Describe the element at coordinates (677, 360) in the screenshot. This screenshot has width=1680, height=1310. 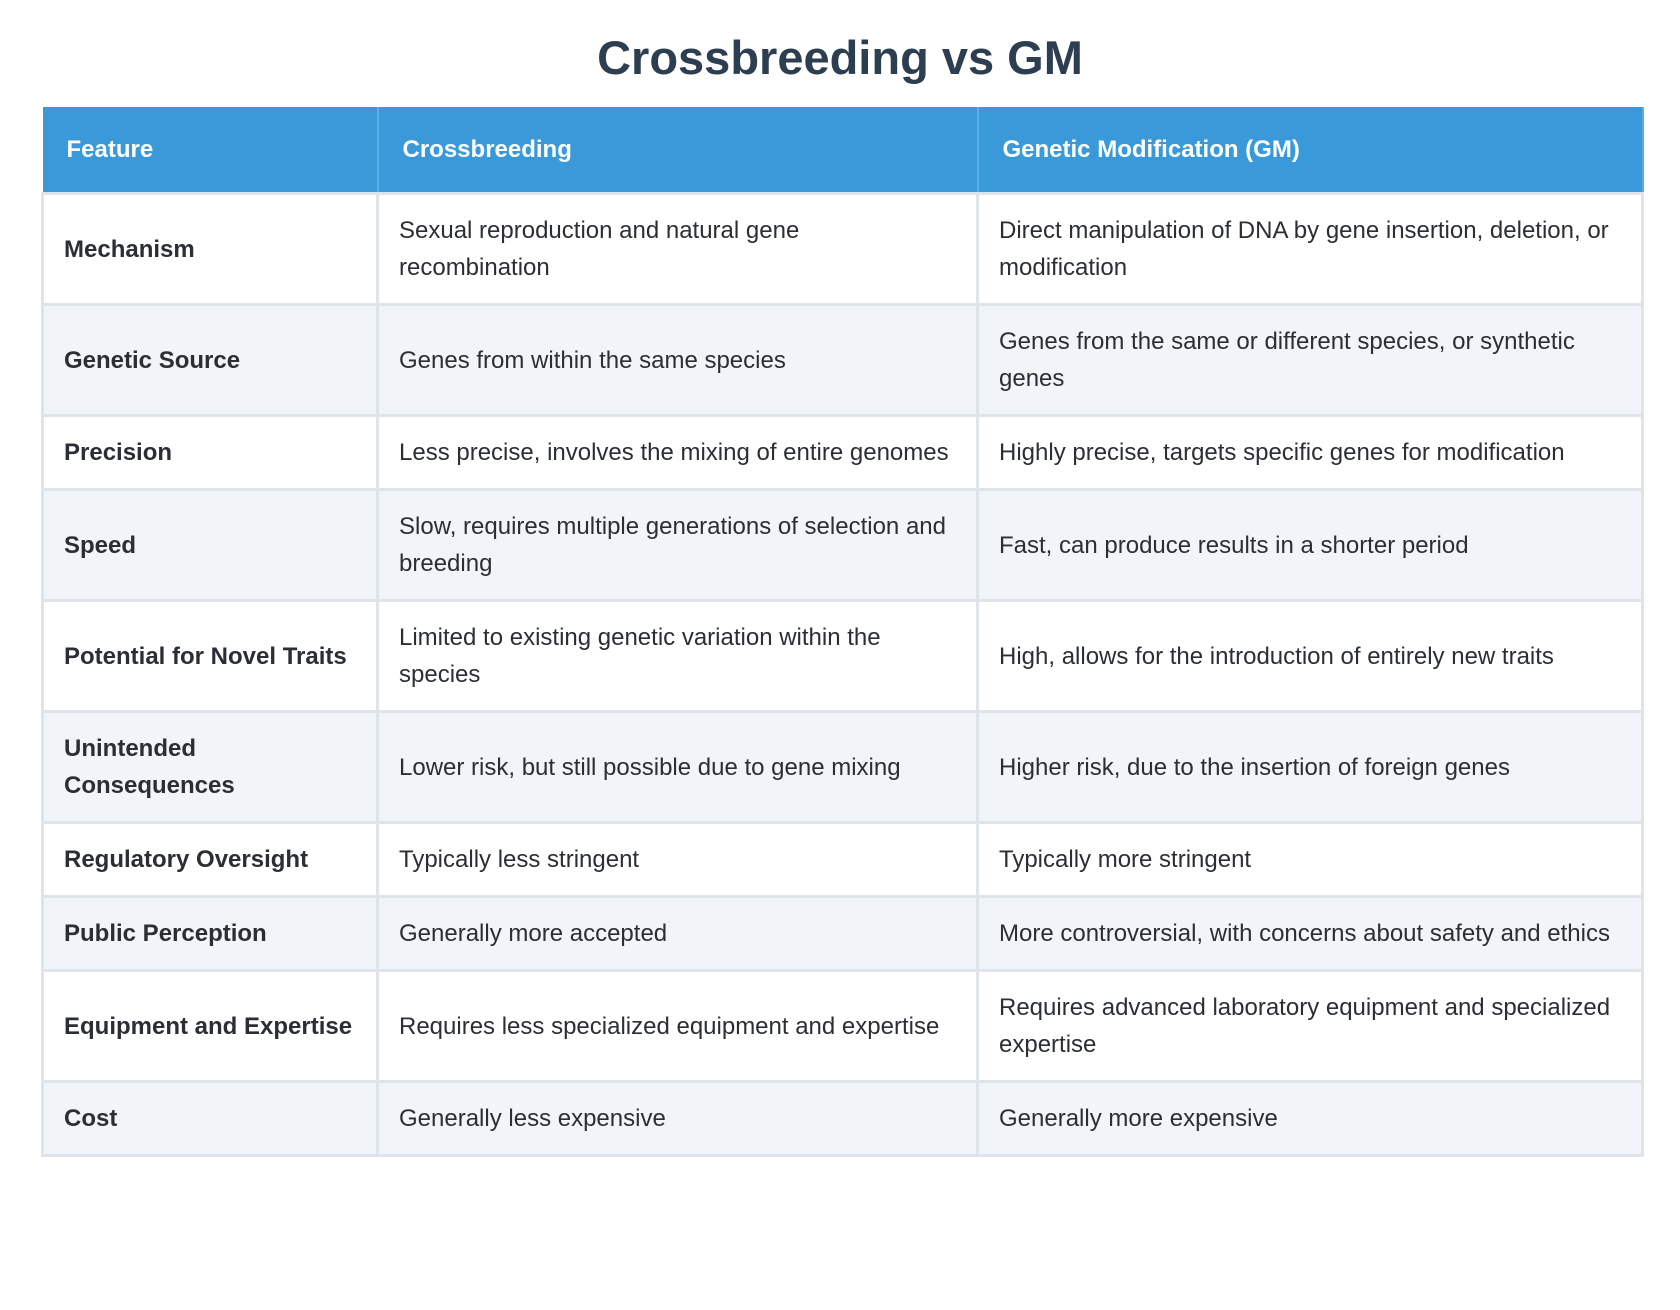
I see `table-cell: Genes from within the same species` at that location.